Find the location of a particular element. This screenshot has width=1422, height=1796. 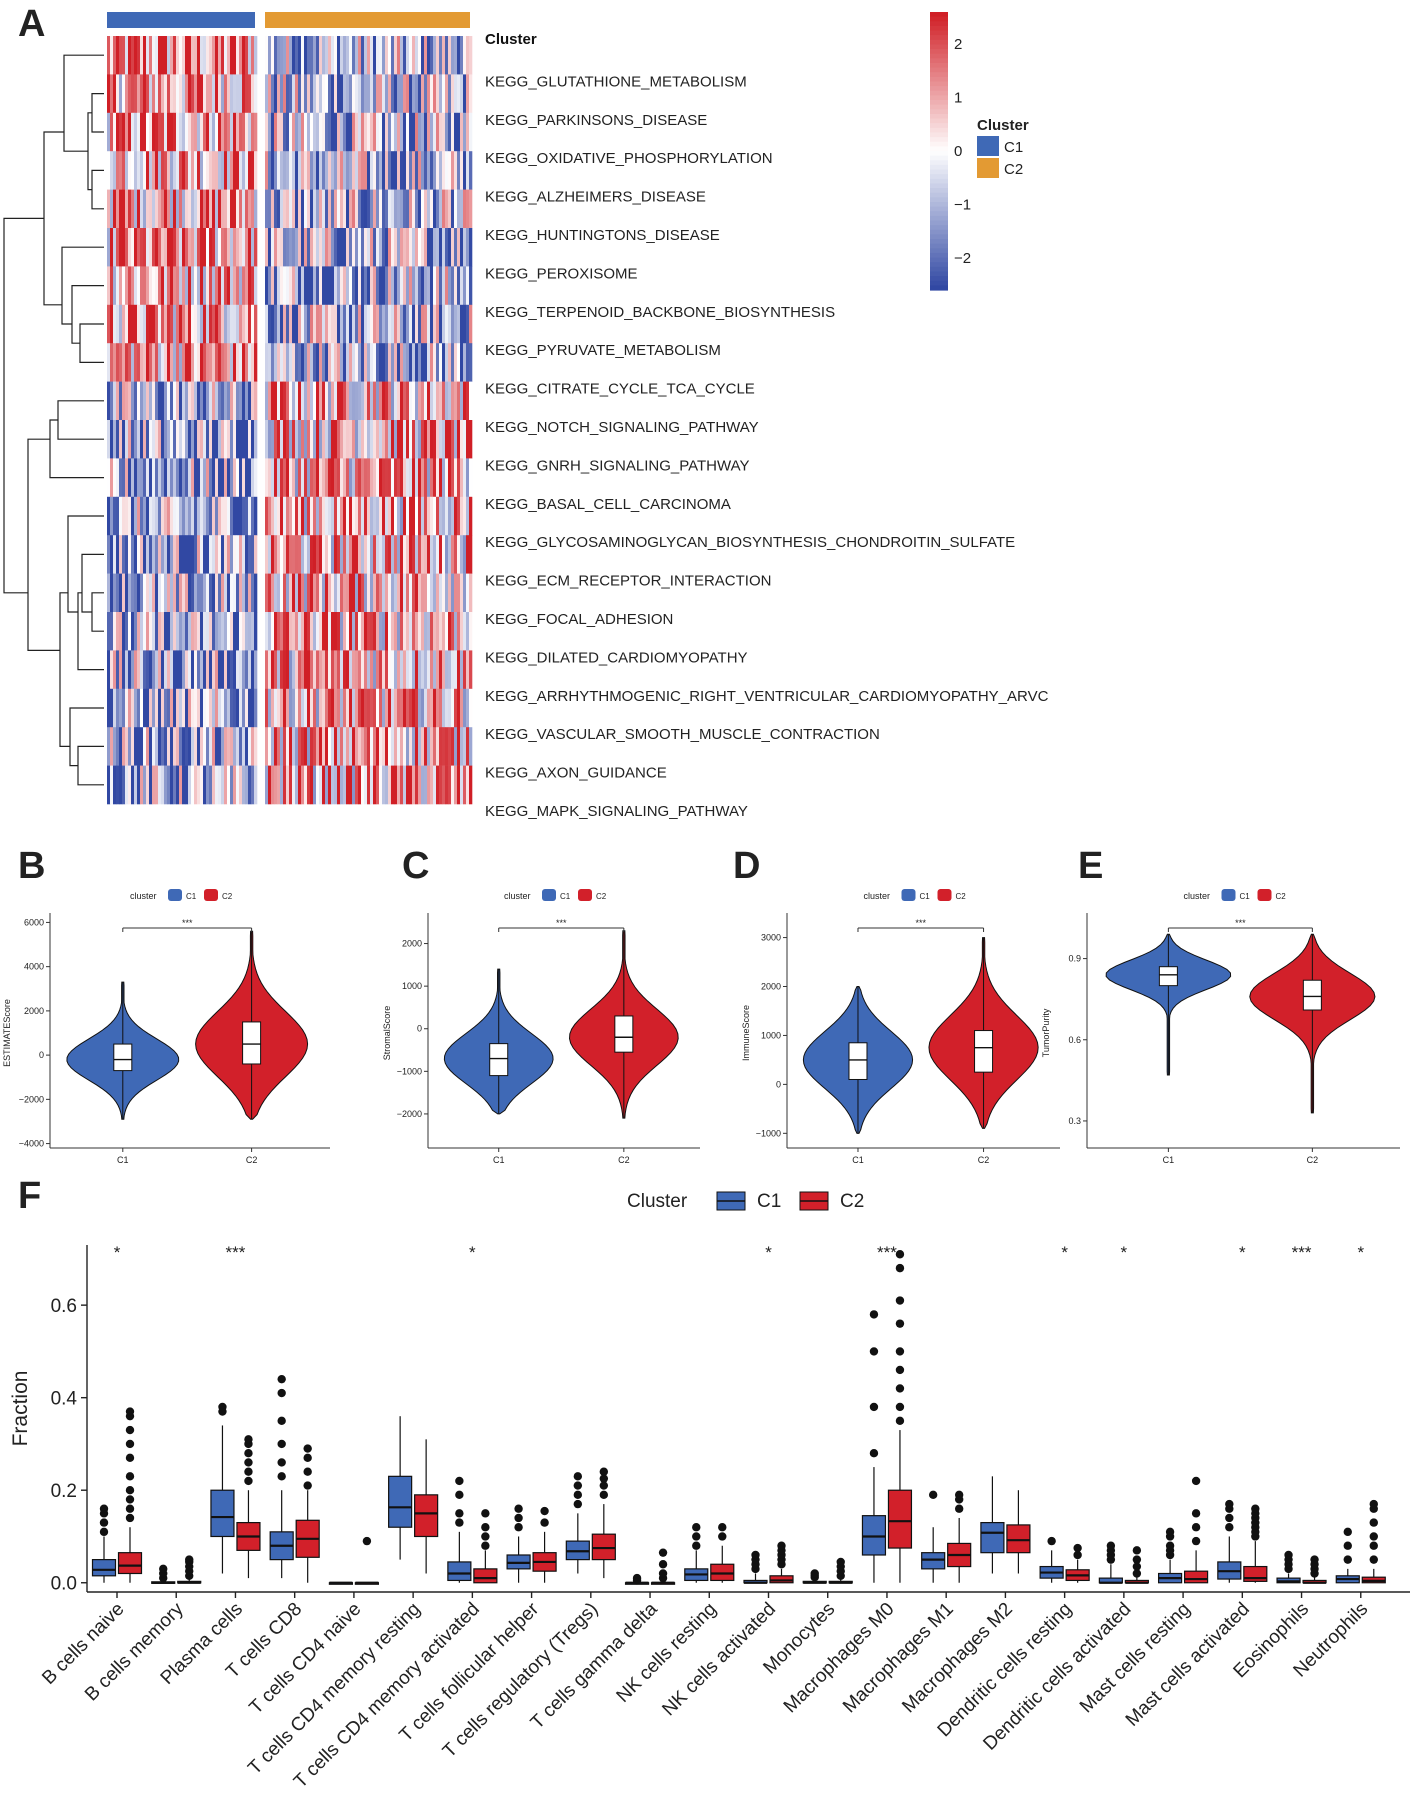

dendrogram-branch is located at coordinates (80, 420).